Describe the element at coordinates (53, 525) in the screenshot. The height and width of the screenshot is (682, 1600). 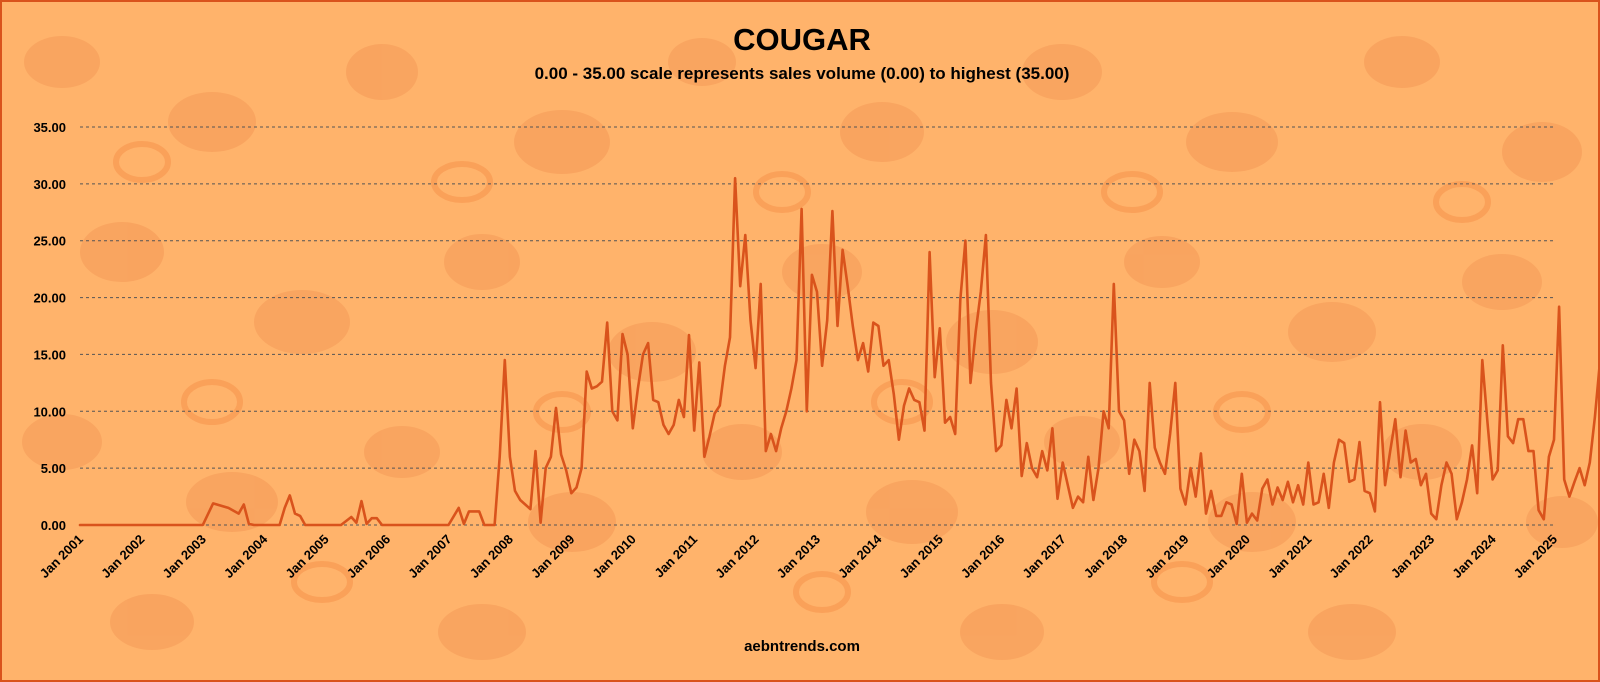
I see `y-tick-label: 0.00` at that location.